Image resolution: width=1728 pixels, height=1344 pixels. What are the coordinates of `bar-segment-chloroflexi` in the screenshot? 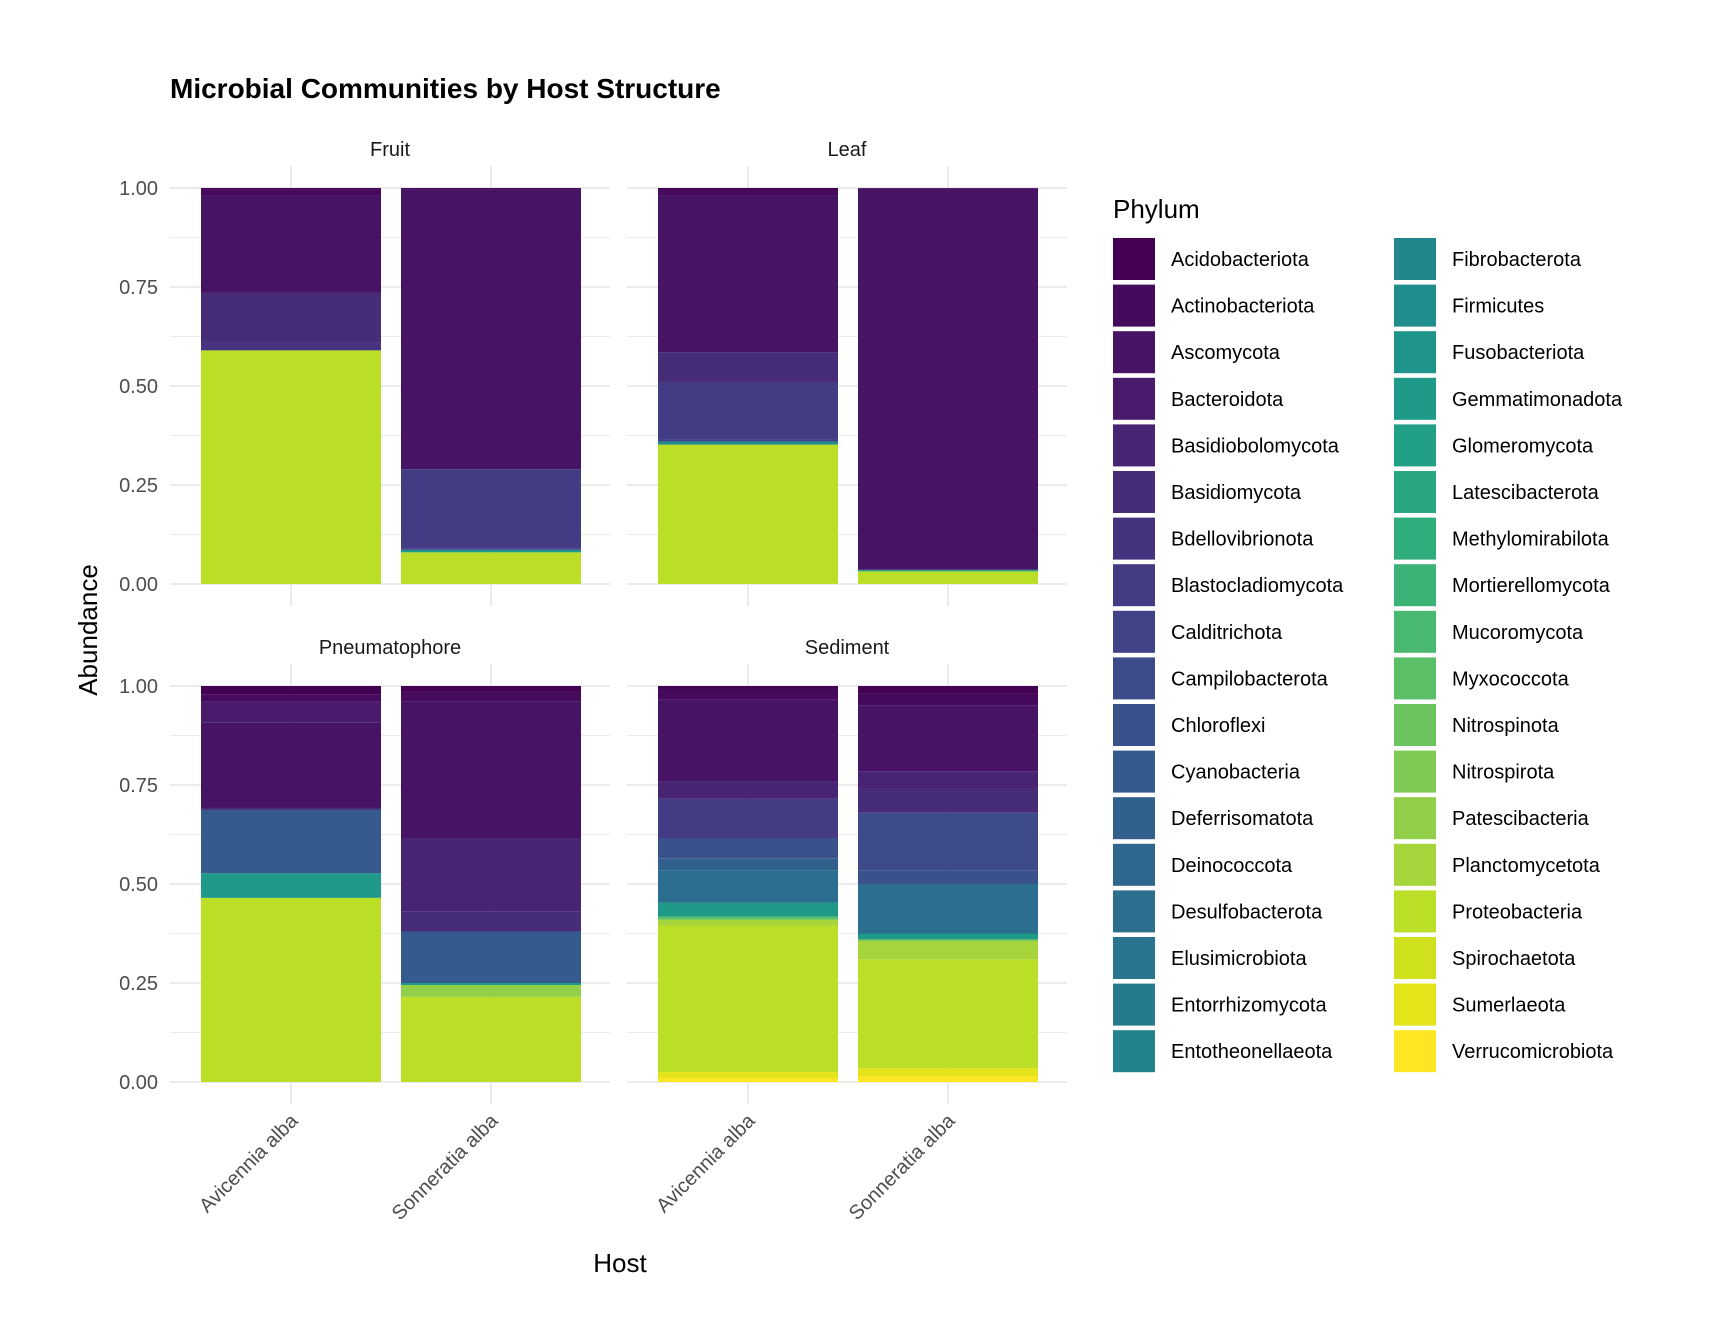 It's located at (948, 877).